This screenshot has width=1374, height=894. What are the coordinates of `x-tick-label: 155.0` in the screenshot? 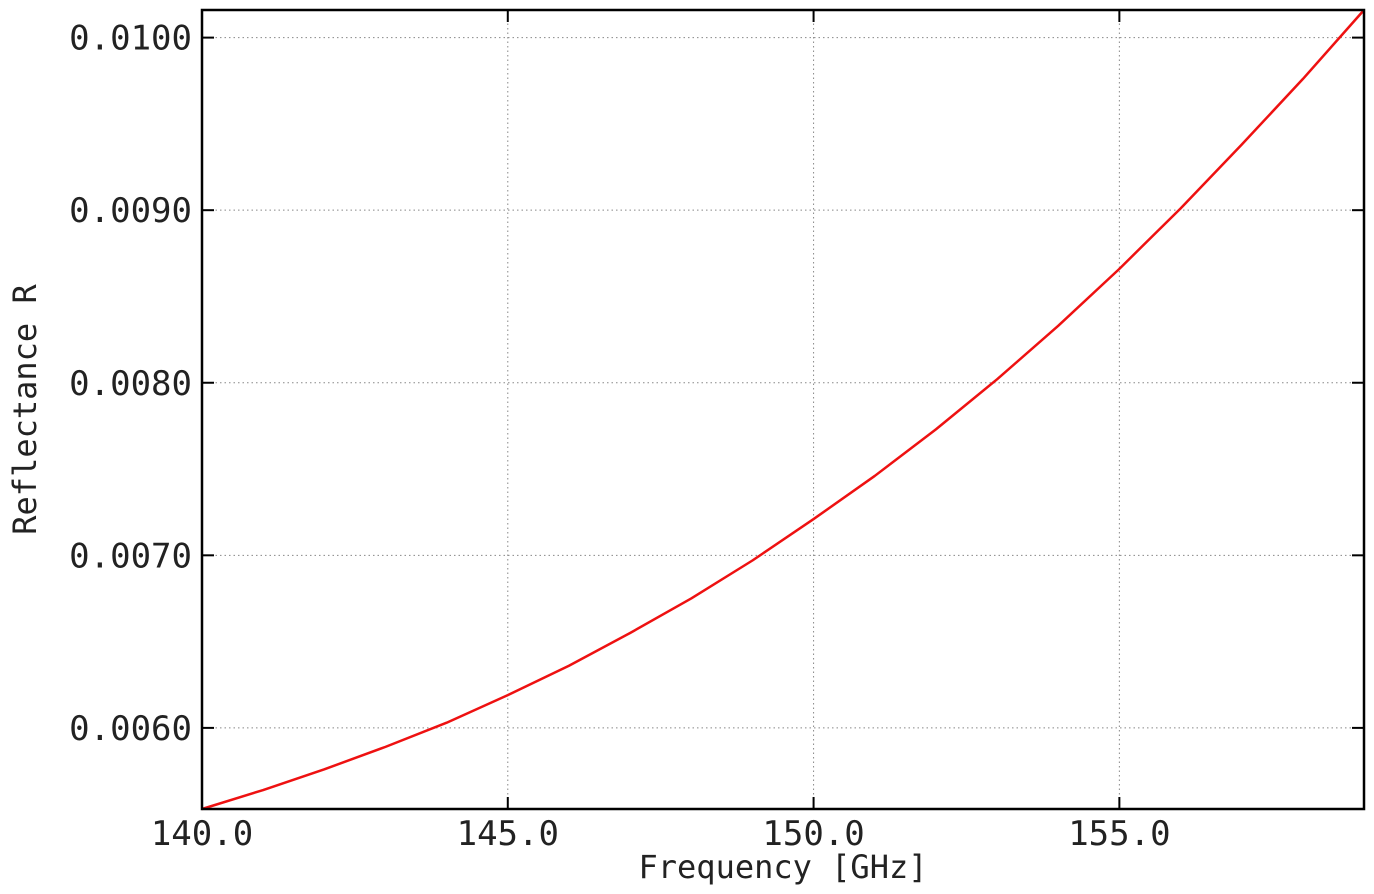 It's located at (1119, 834).